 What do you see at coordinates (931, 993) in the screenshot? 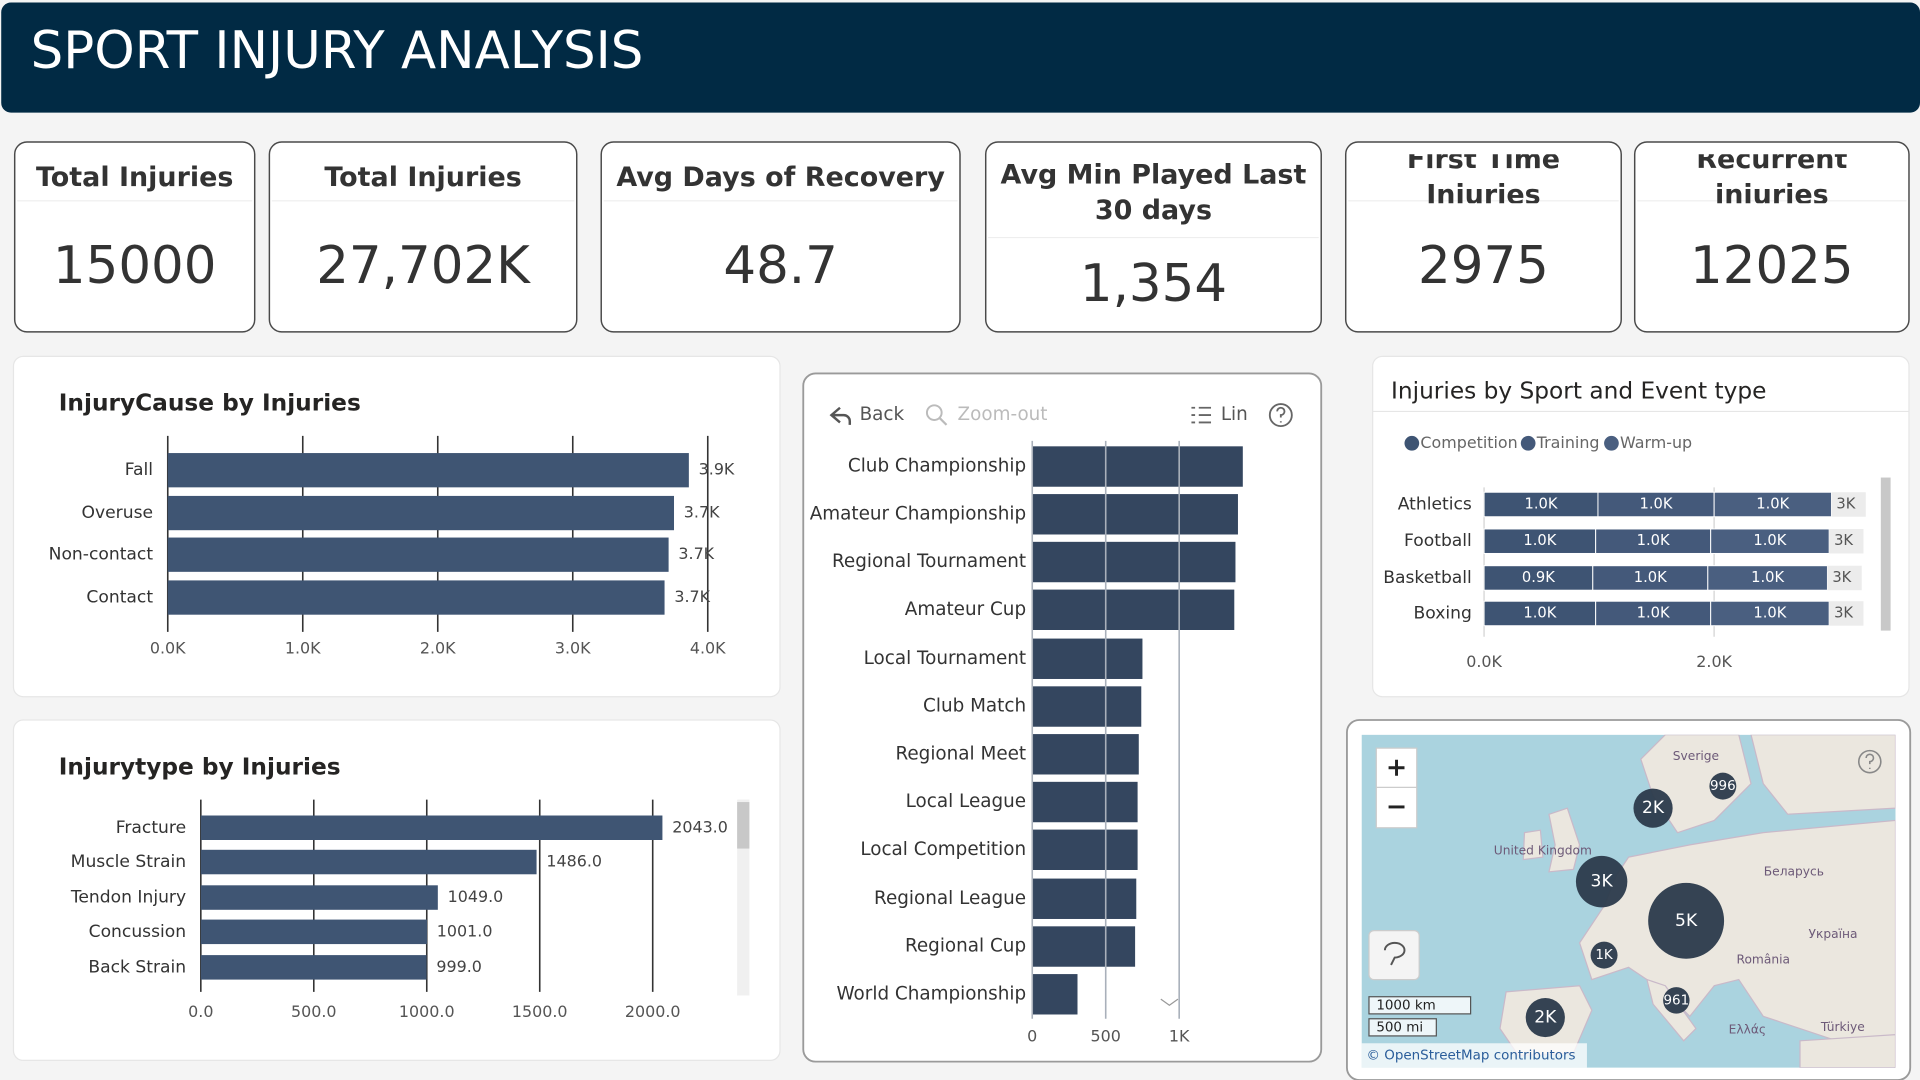
I see `y-tick-label: World Championship` at bounding box center [931, 993].